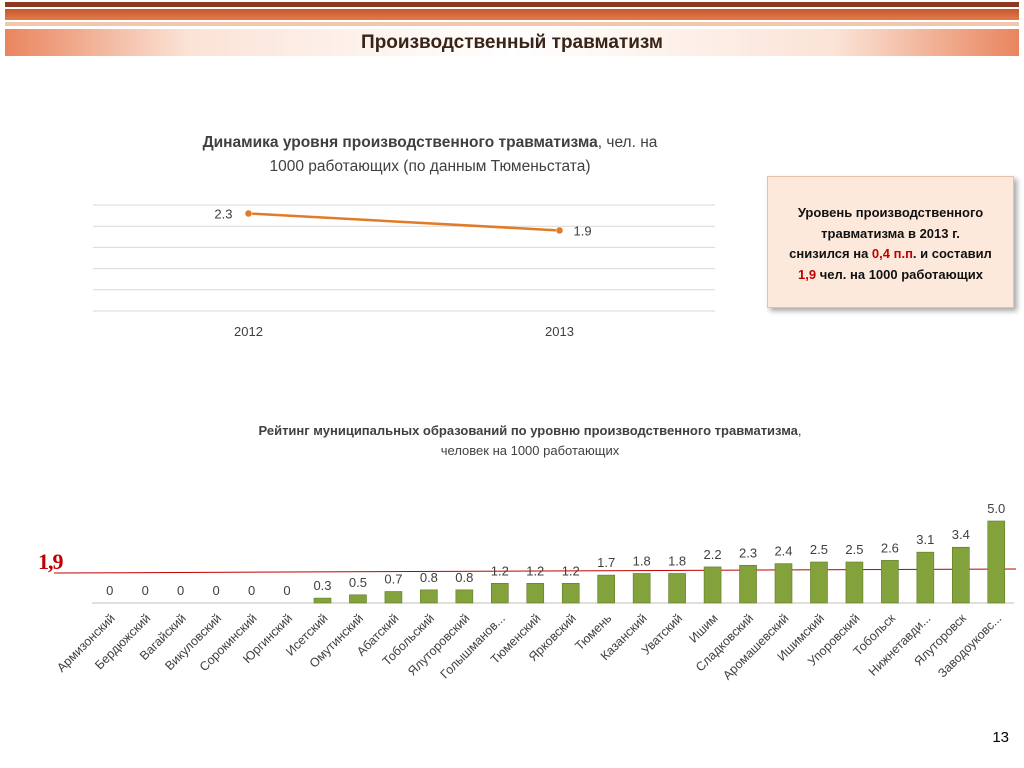  What do you see at coordinates (512, 24) in the screenshot?
I see `header-stripe-light` at bounding box center [512, 24].